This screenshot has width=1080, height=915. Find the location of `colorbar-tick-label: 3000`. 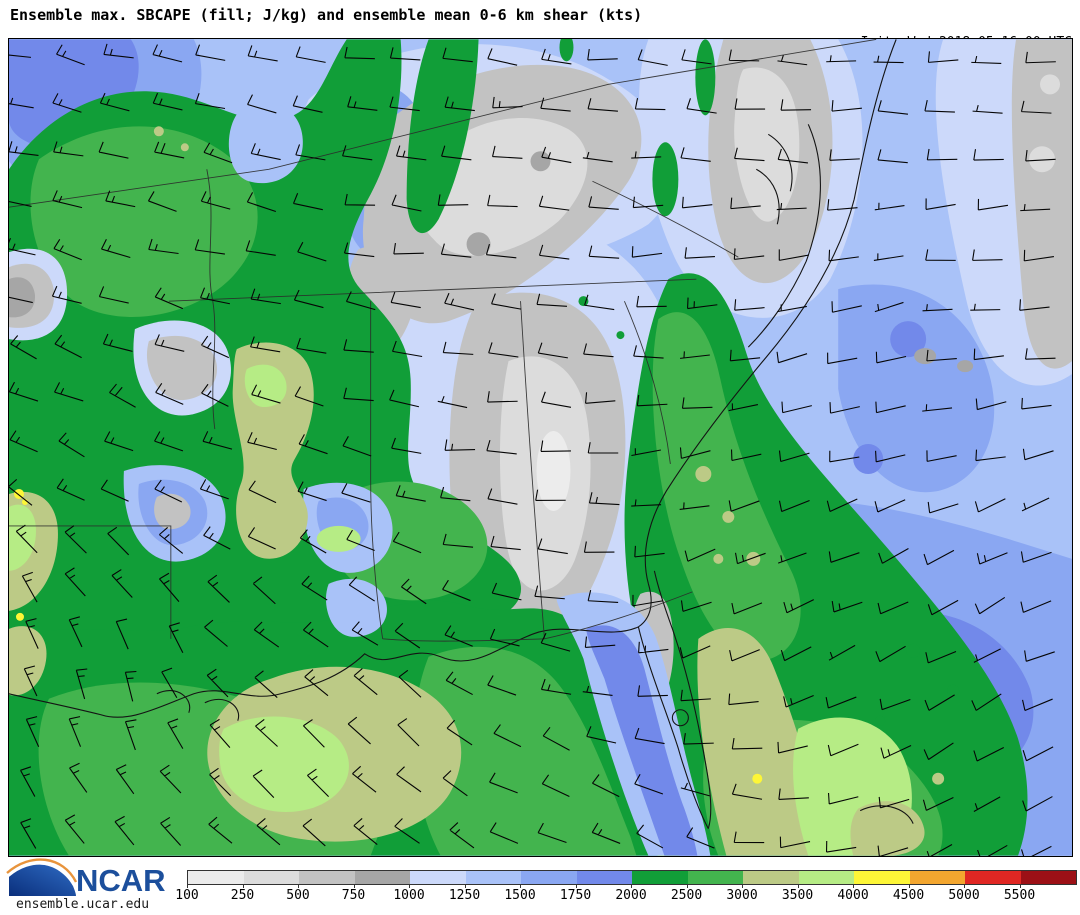

colorbar-tick-label: 3000 is located at coordinates (742, 895).